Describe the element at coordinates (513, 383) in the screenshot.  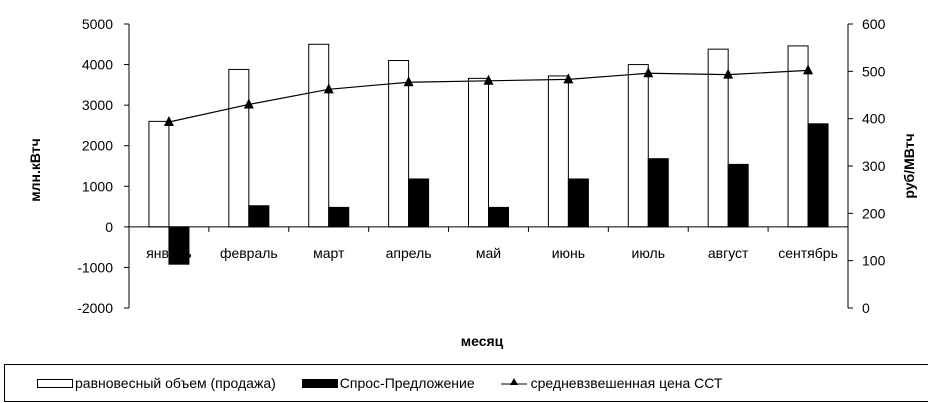
I see `legend-swatch-line-triangle` at that location.